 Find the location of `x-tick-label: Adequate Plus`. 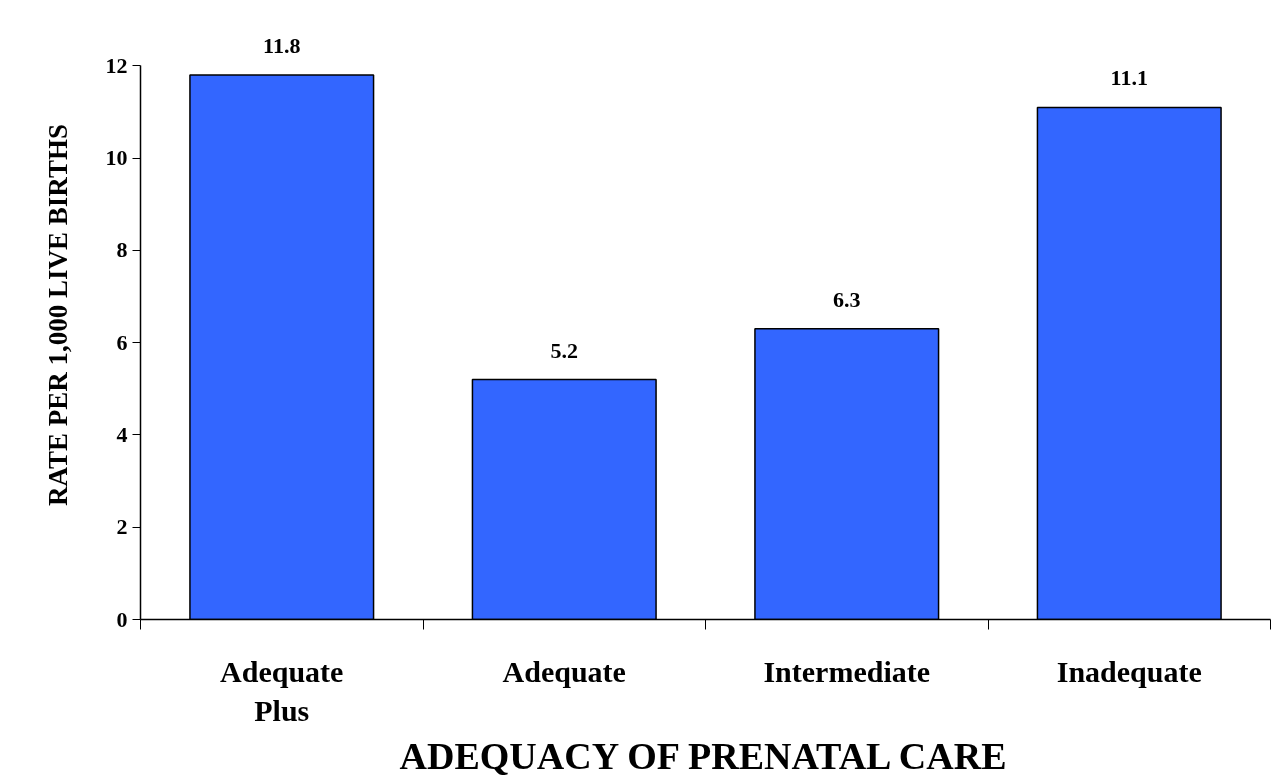

x-tick-label: Adequate Plus is located at coordinates (282, 691).